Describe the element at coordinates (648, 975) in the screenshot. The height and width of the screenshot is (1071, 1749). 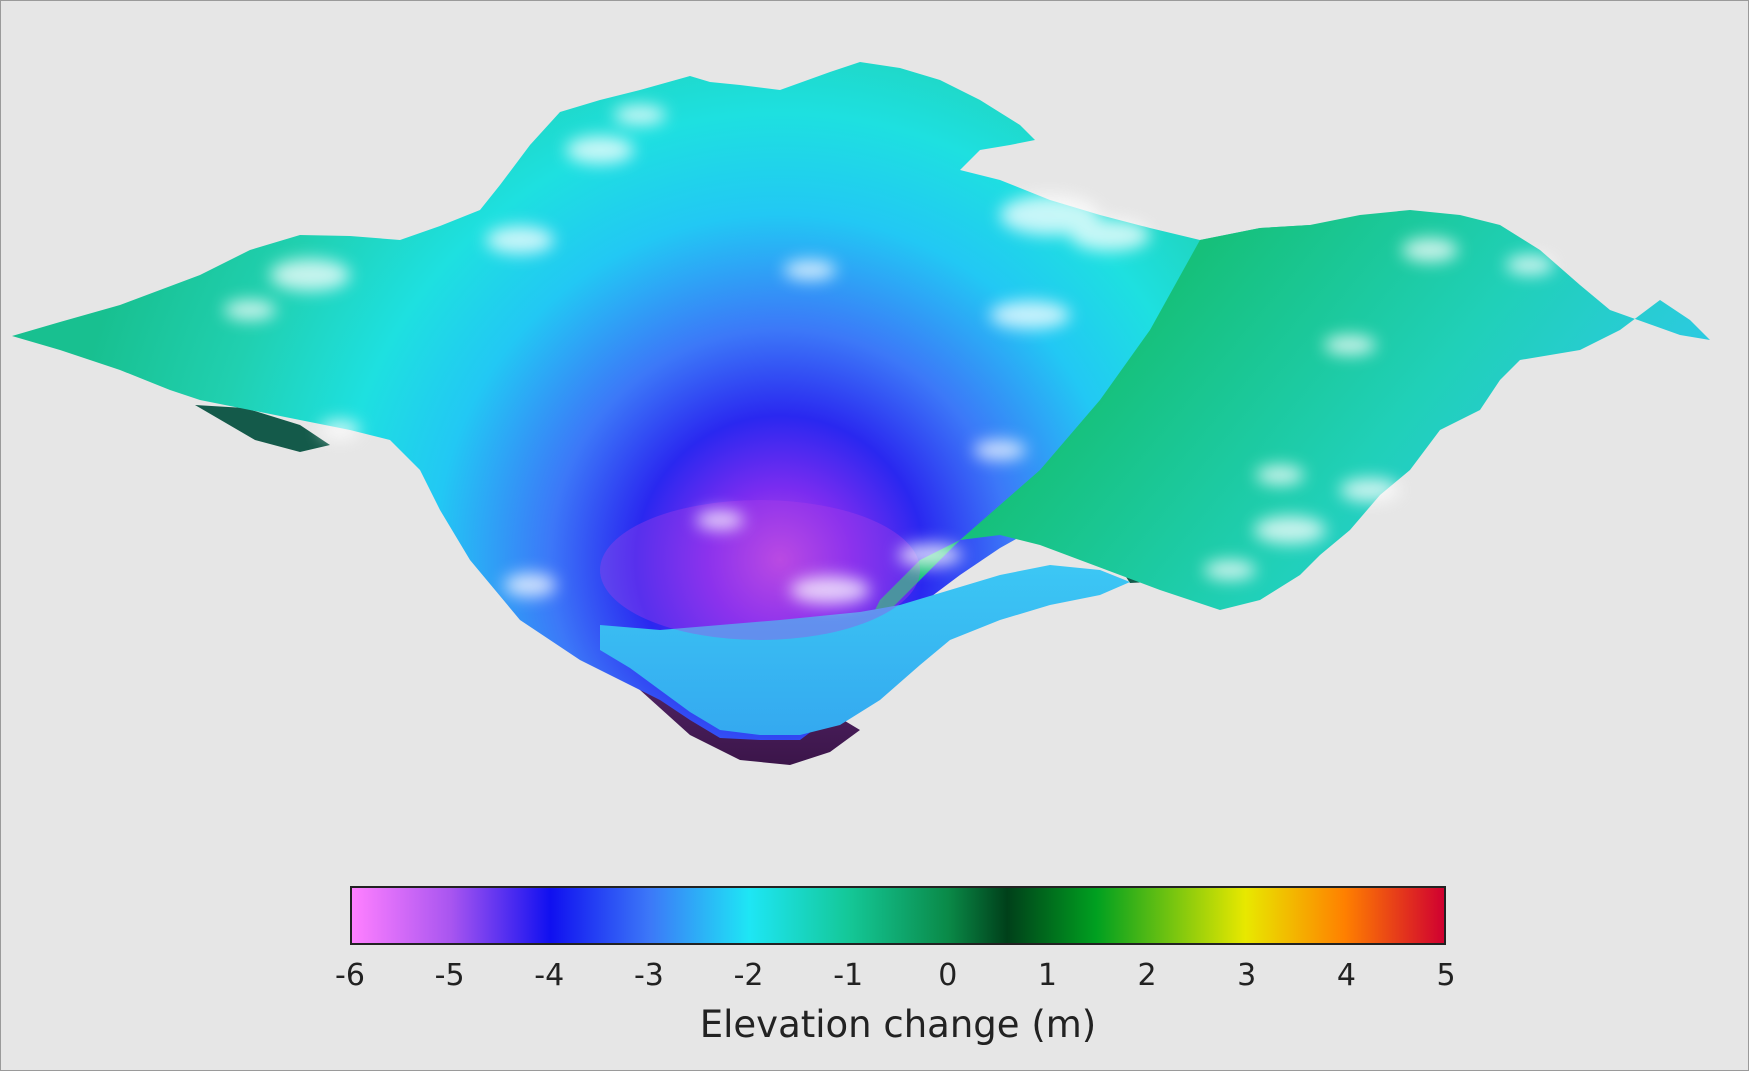
I see `colorbar-tick-label: -3` at that location.